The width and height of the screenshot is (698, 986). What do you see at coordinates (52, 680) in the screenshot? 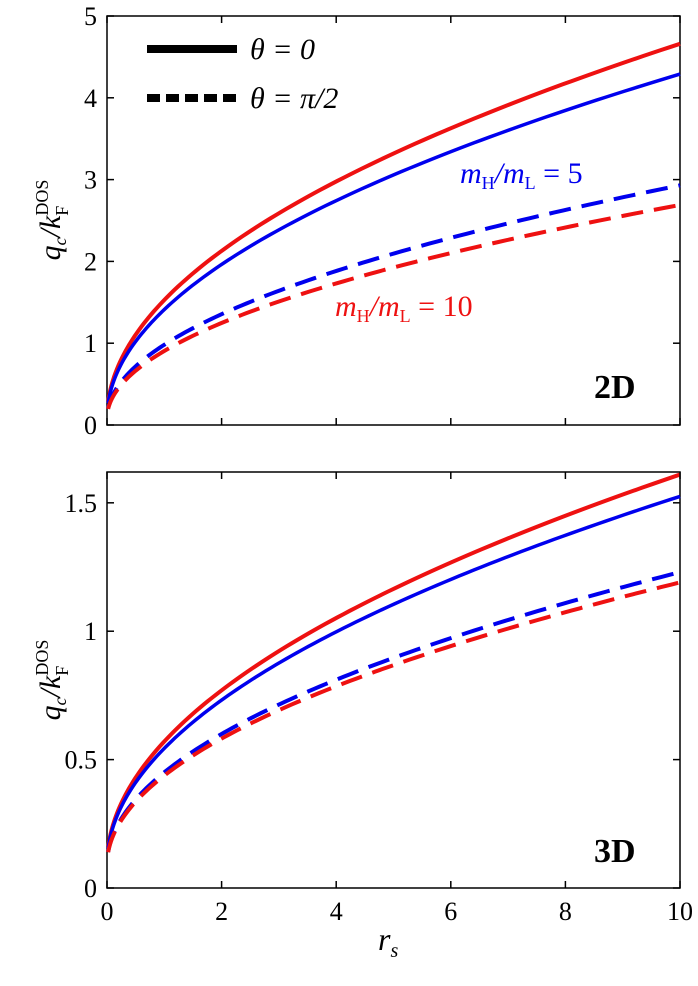
I see `ylabel-3d: qc/kFDOS` at bounding box center [52, 680].